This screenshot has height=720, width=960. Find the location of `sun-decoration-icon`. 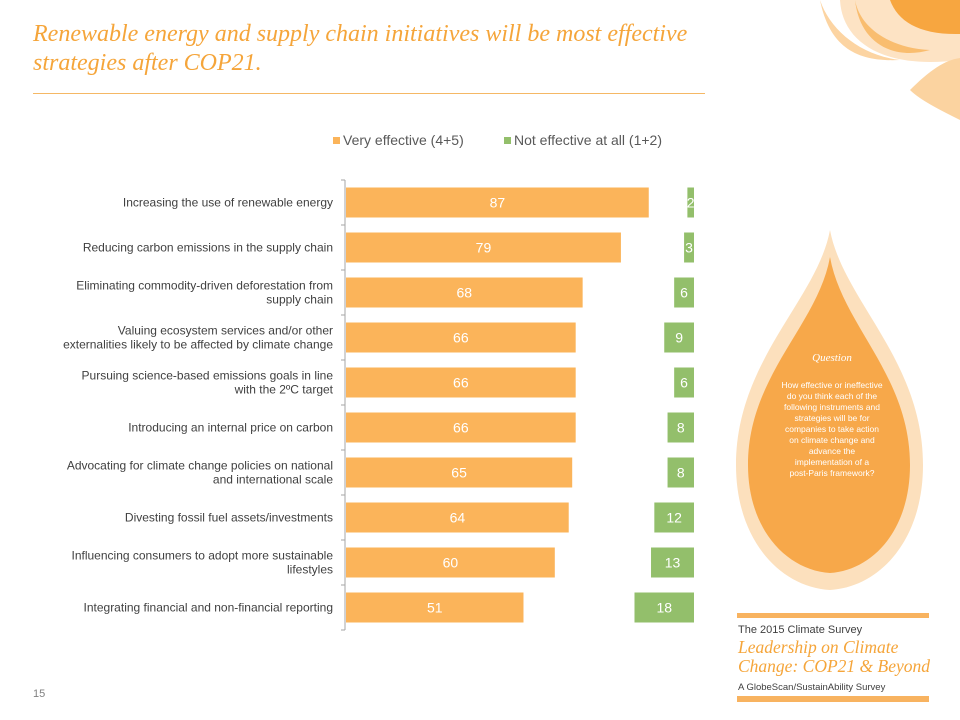

sun-decoration-icon is located at coordinates (890, 60).